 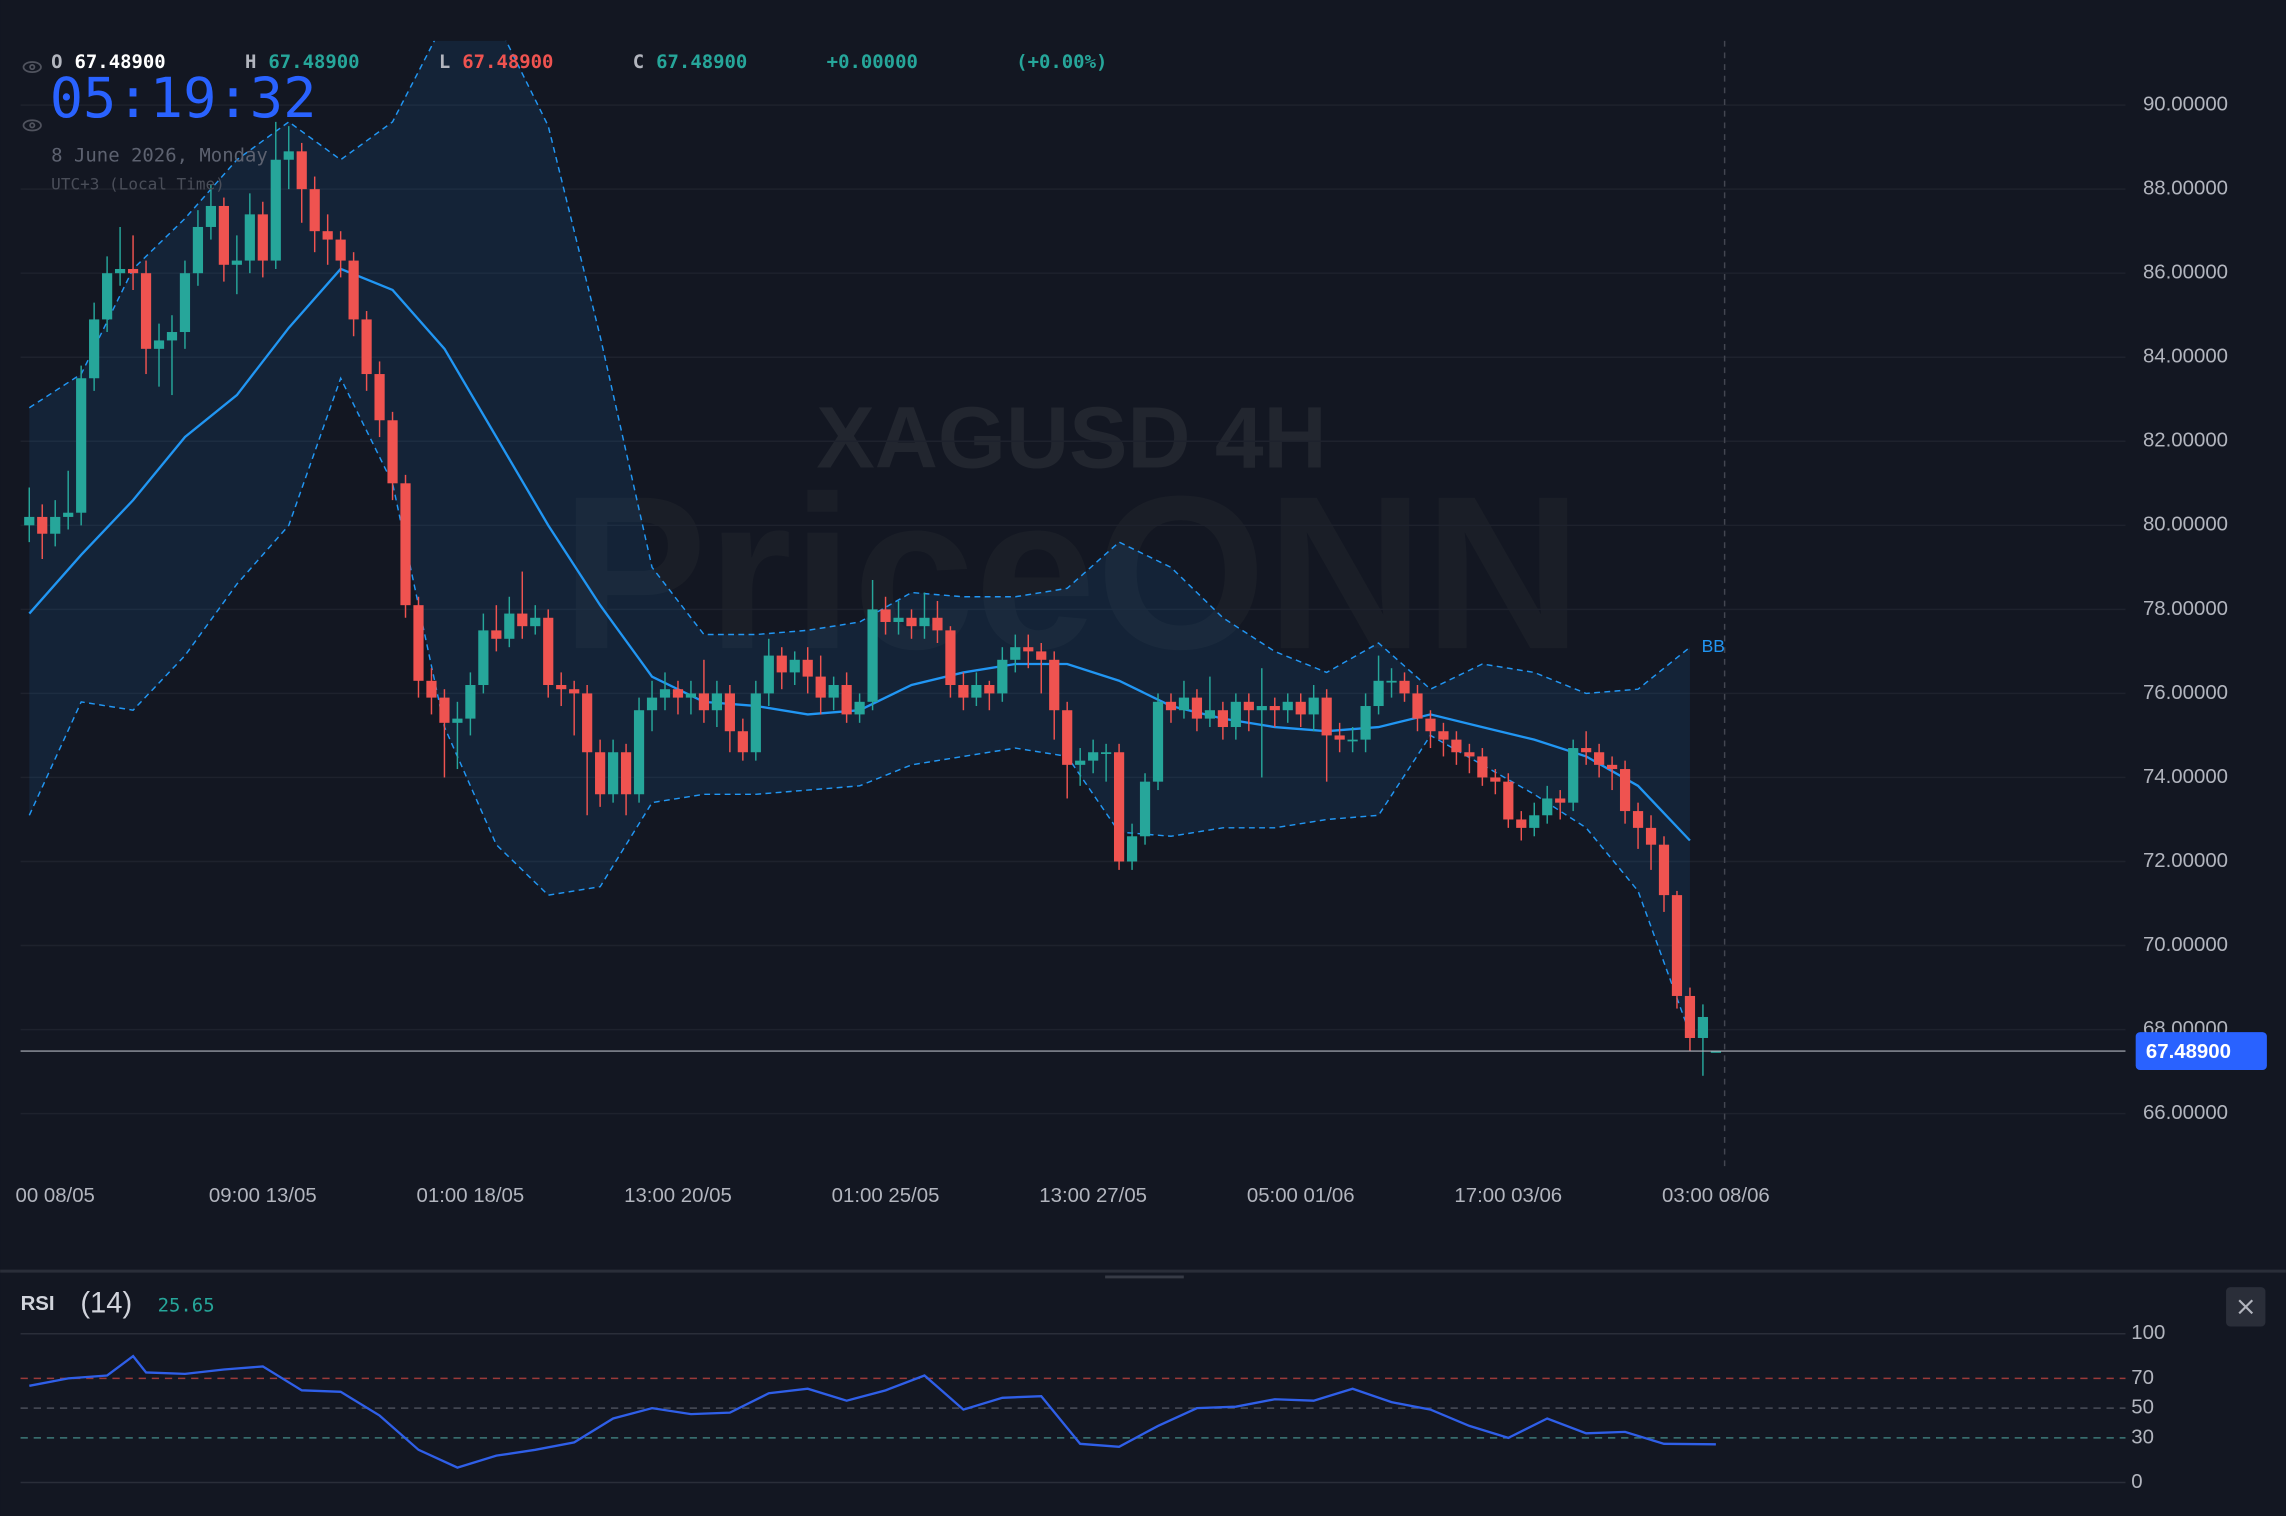 What do you see at coordinates (38, 1304) in the screenshot?
I see `rsi-title: RSI` at bounding box center [38, 1304].